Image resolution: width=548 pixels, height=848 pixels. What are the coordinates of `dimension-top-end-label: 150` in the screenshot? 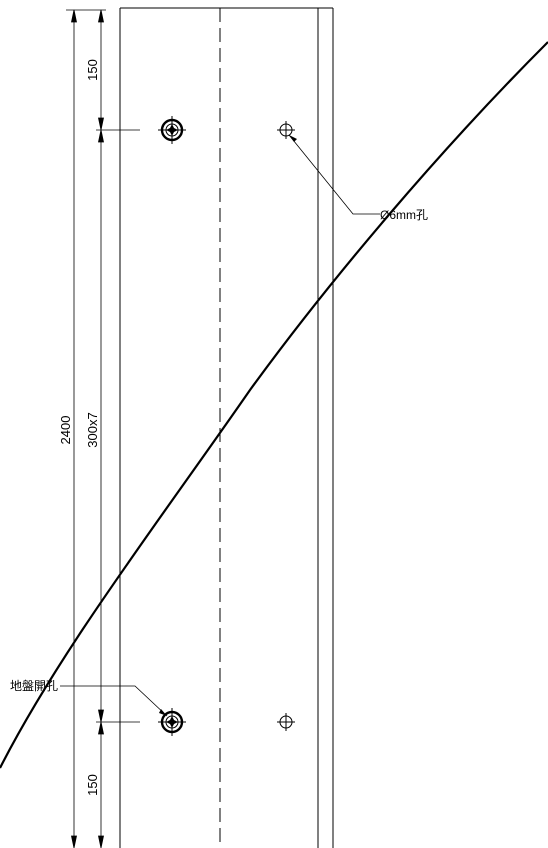 It's located at (92, 70).